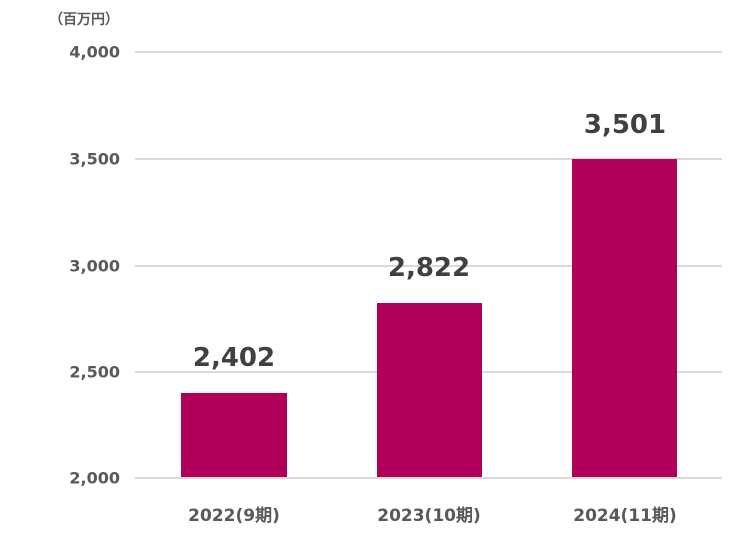  Describe the element at coordinates (234, 358) in the screenshot. I see `value-label-2022: 2,402` at that location.